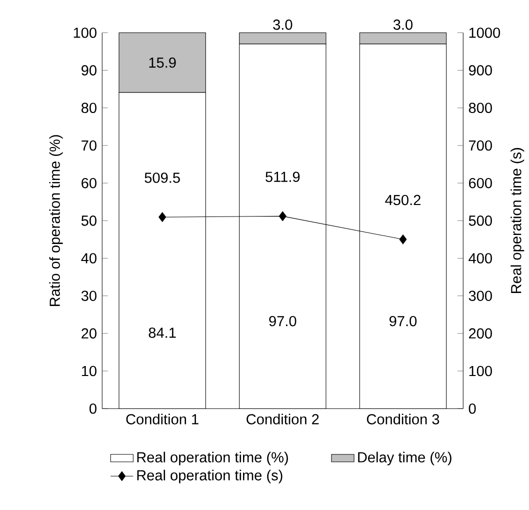  What do you see at coordinates (162, 177) in the screenshot?
I see `data-label: 509.5` at bounding box center [162, 177].